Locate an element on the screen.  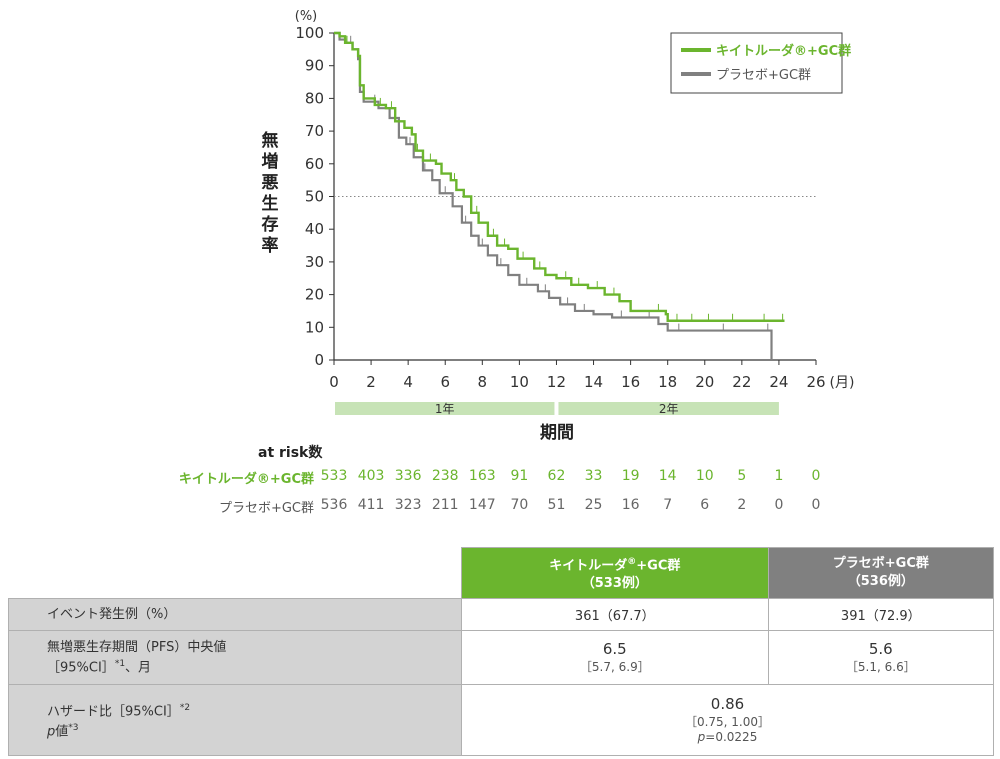
pfs-keytruda: 6.5 ［5.7, 6.9］ is located at coordinates (615, 657).